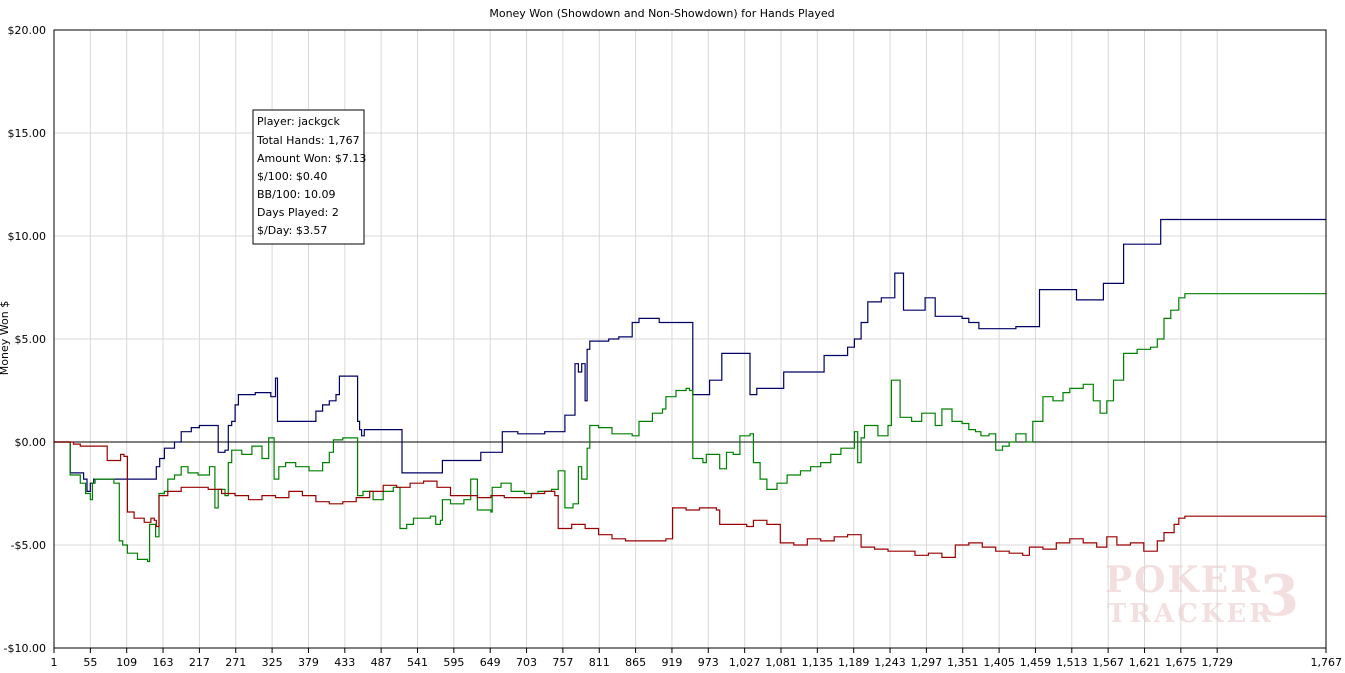 The width and height of the screenshot is (1345, 673). Describe the element at coordinates (311, 158) in the screenshot. I see `info-amount-won: Amount Won: $7.13` at that location.